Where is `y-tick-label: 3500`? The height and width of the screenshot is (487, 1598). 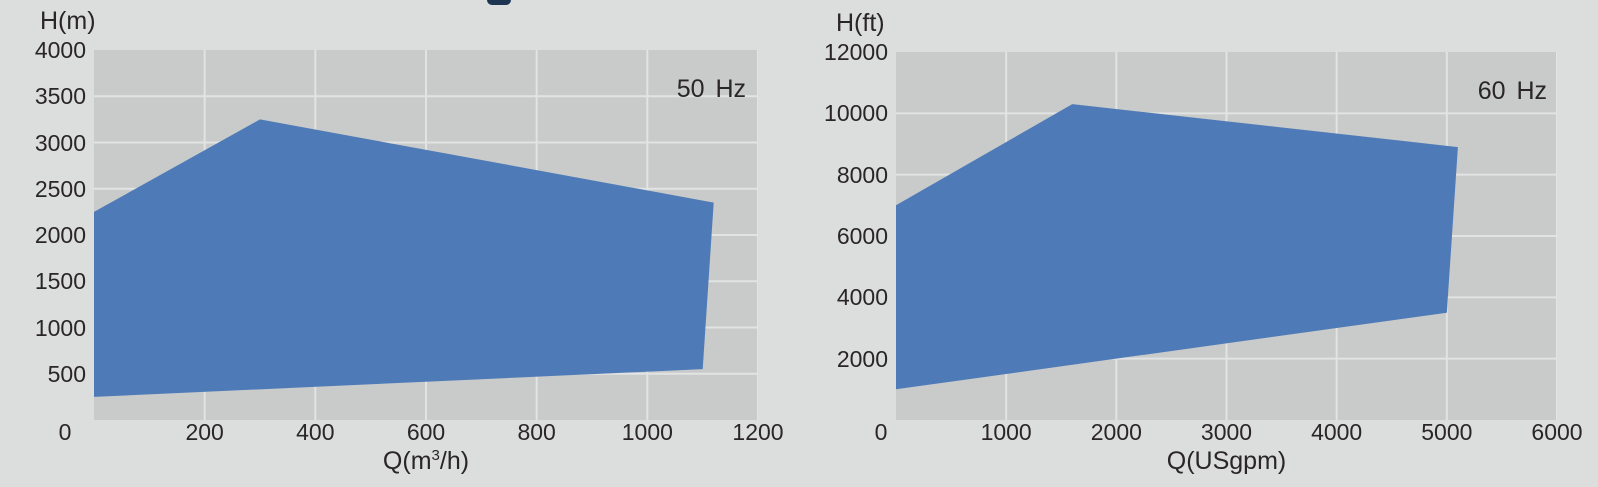 y-tick-label: 3500 is located at coordinates (60, 96).